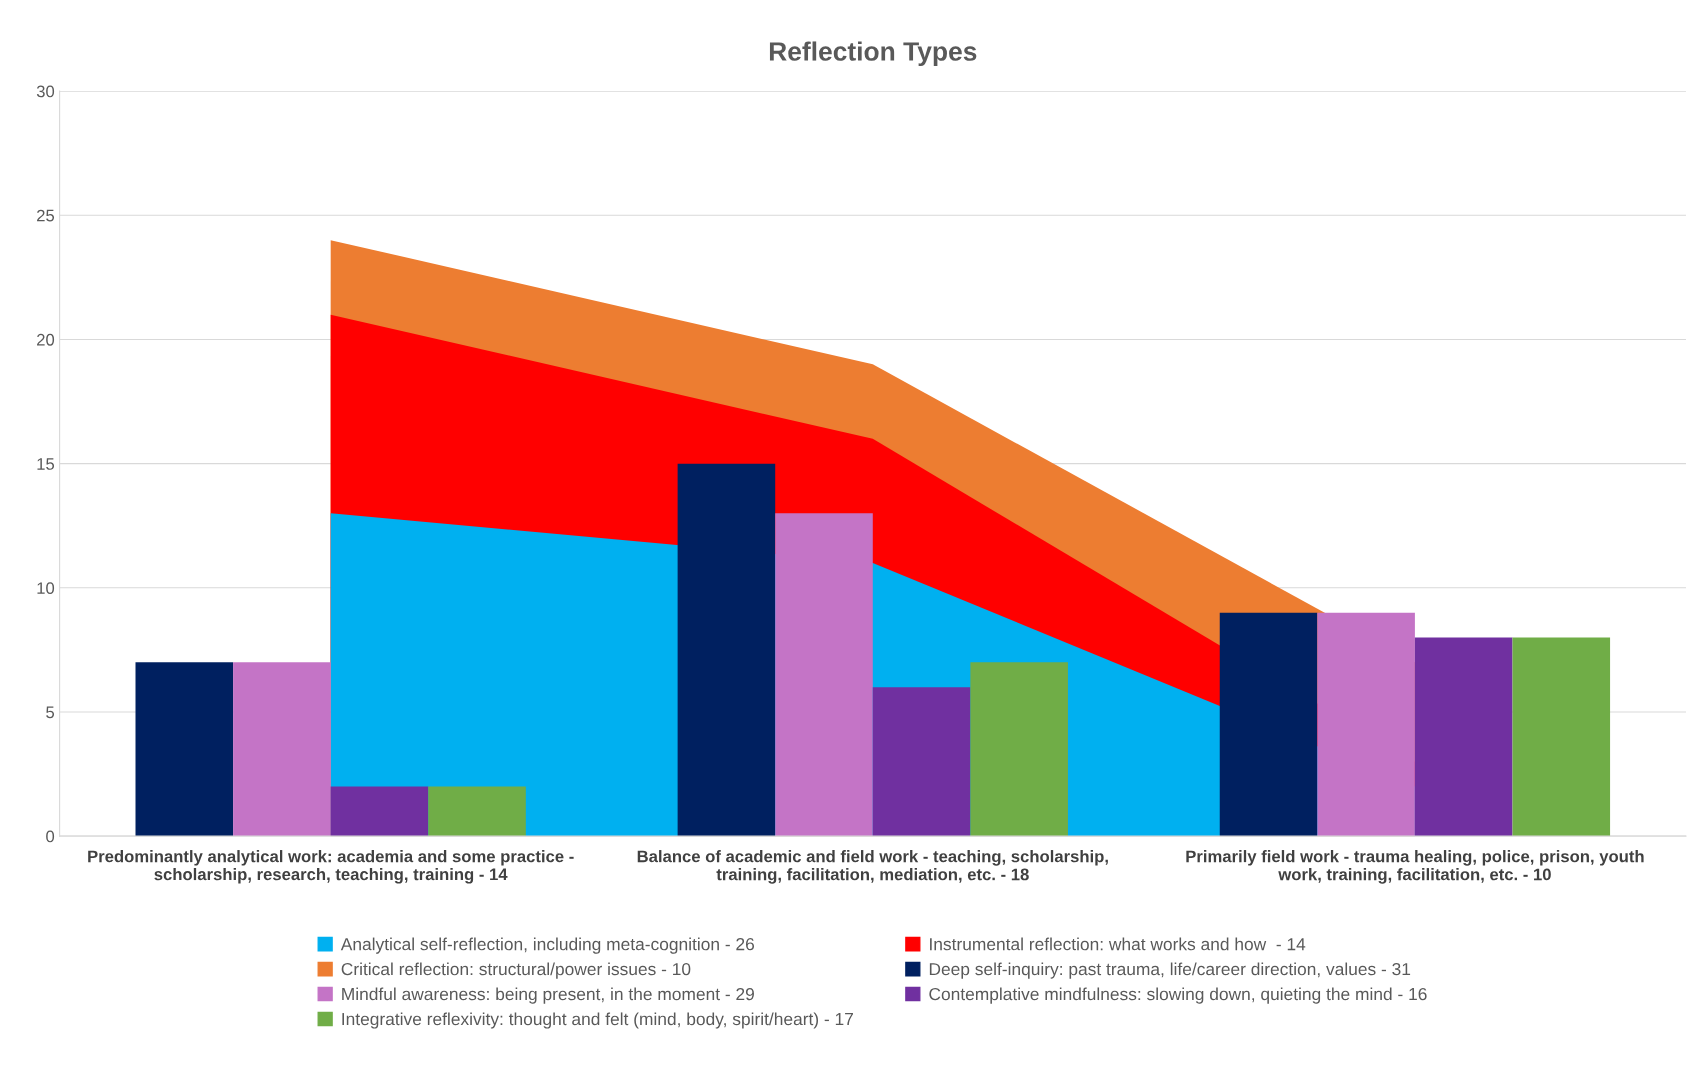 Image resolution: width=1703 pixels, height=1072 pixels. What do you see at coordinates (50, 836) in the screenshot?
I see `y-tick-label: 0` at bounding box center [50, 836].